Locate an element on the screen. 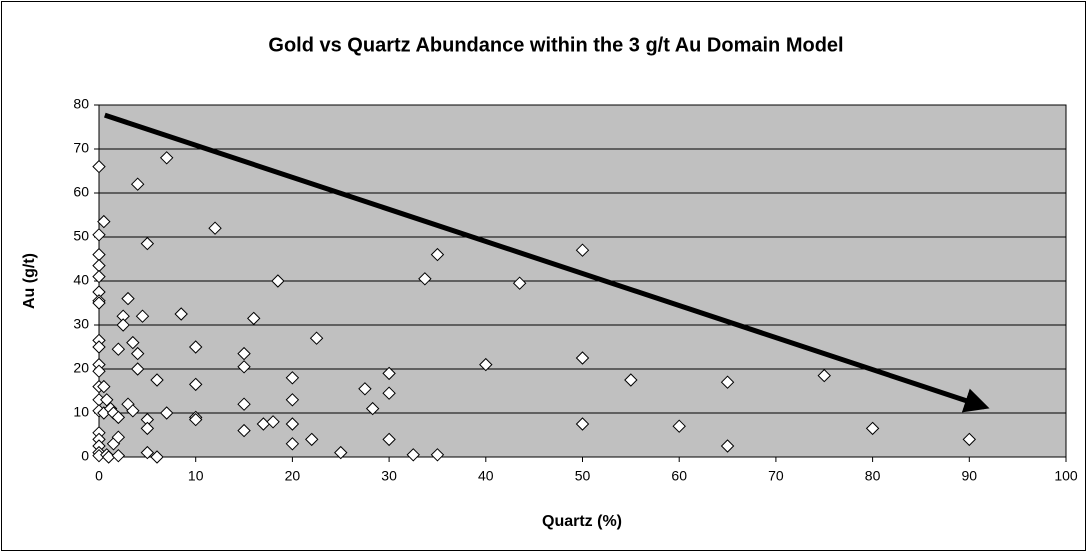 This screenshot has width=1088, height=553. y-tick-label: 70 is located at coordinates (81, 148).